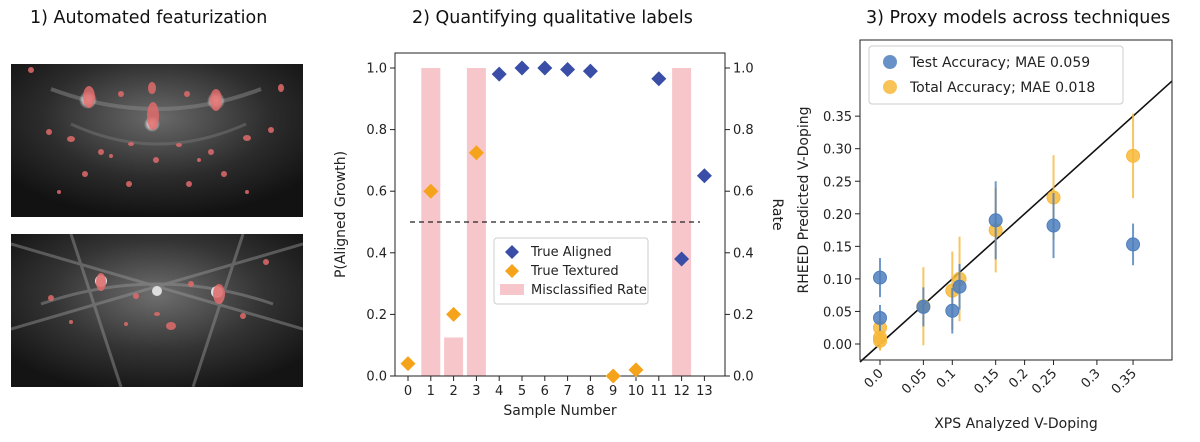  What do you see at coordinates (1044, 381) in the screenshot?
I see `x-tick-label: 0.25` at bounding box center [1044, 381].